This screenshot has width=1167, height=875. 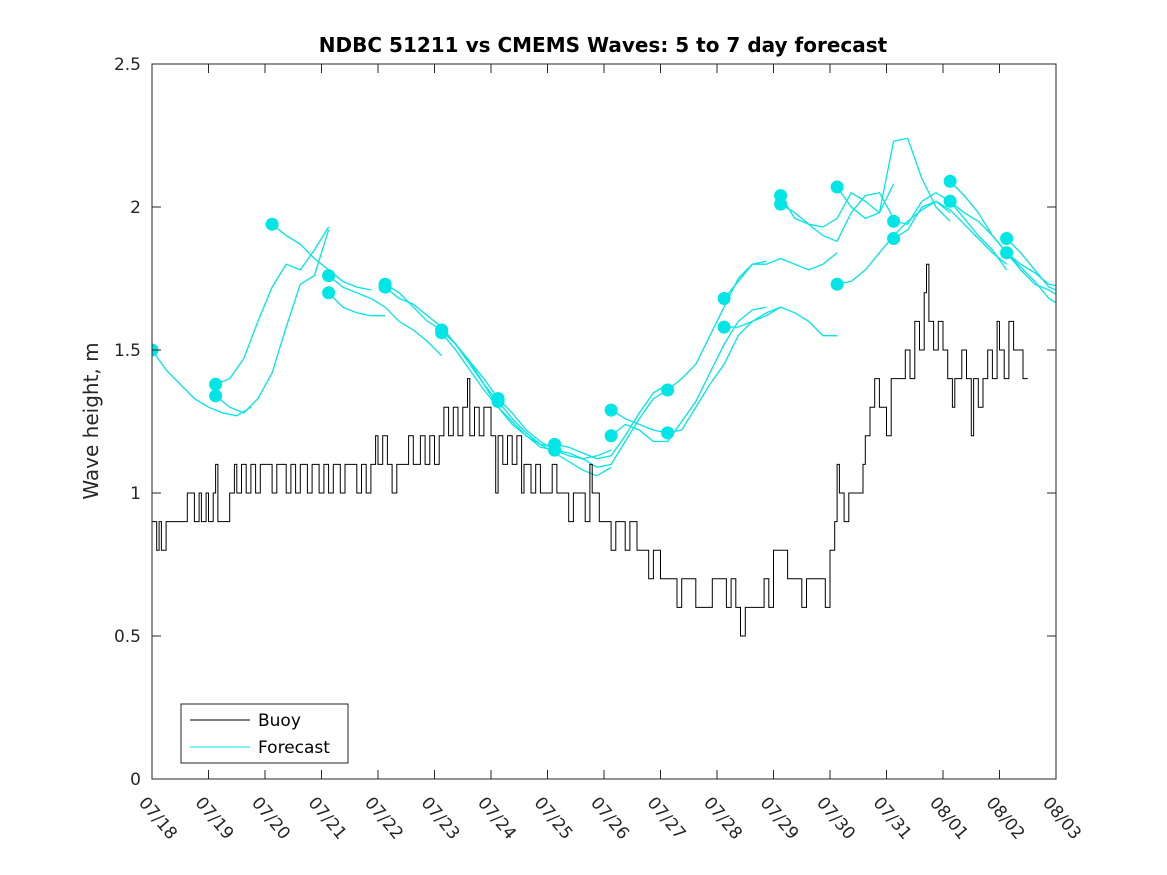 I want to click on y-tick-label: 0, so click(x=135, y=780).